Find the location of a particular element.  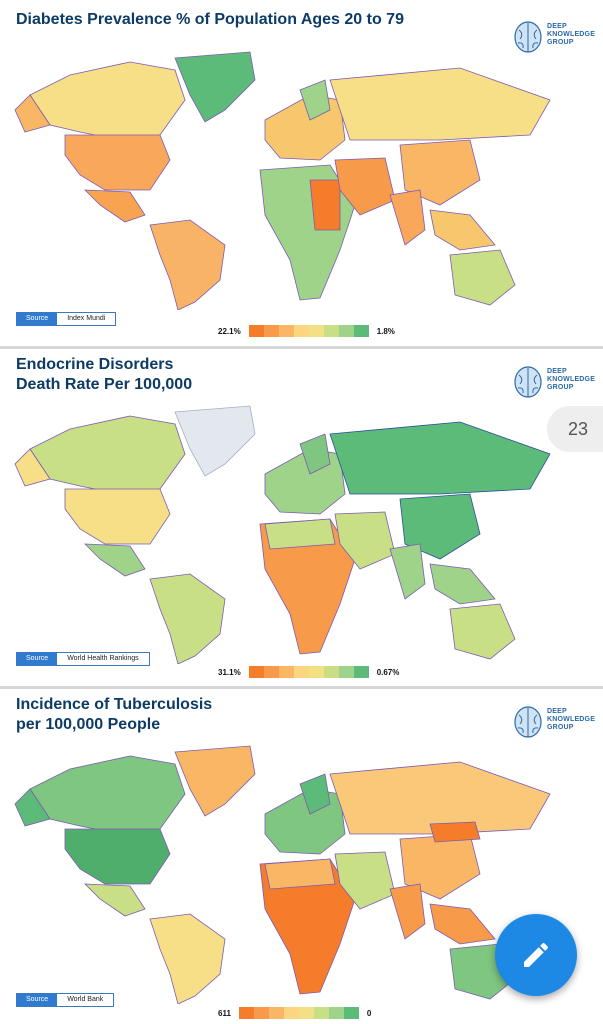

legend-max: 22.1% is located at coordinates (229, 331).